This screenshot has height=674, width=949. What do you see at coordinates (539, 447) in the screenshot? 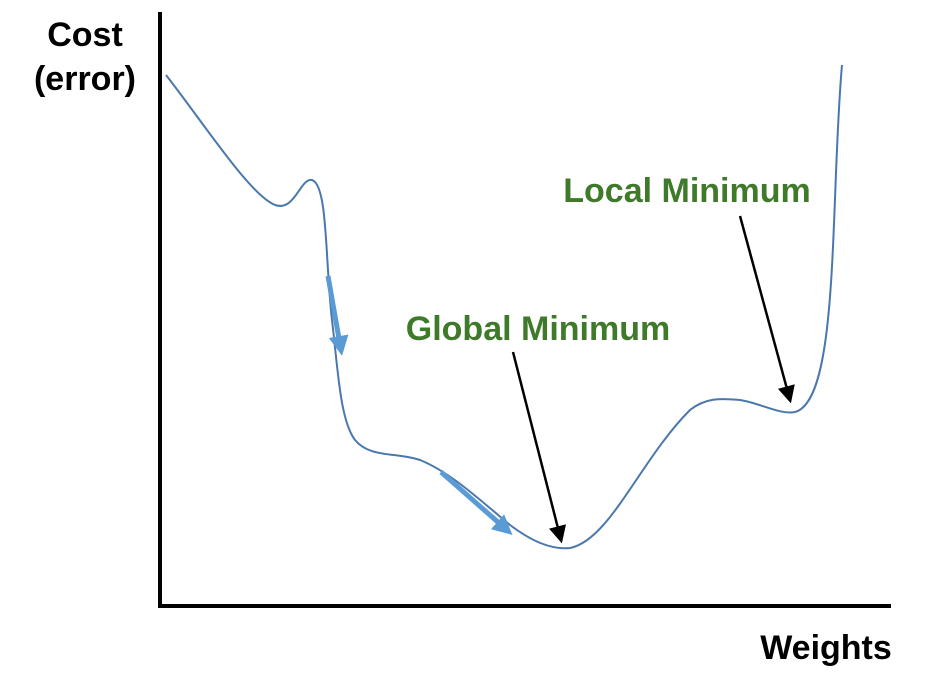
I see `global-minimum-pointer-arrow` at bounding box center [539, 447].